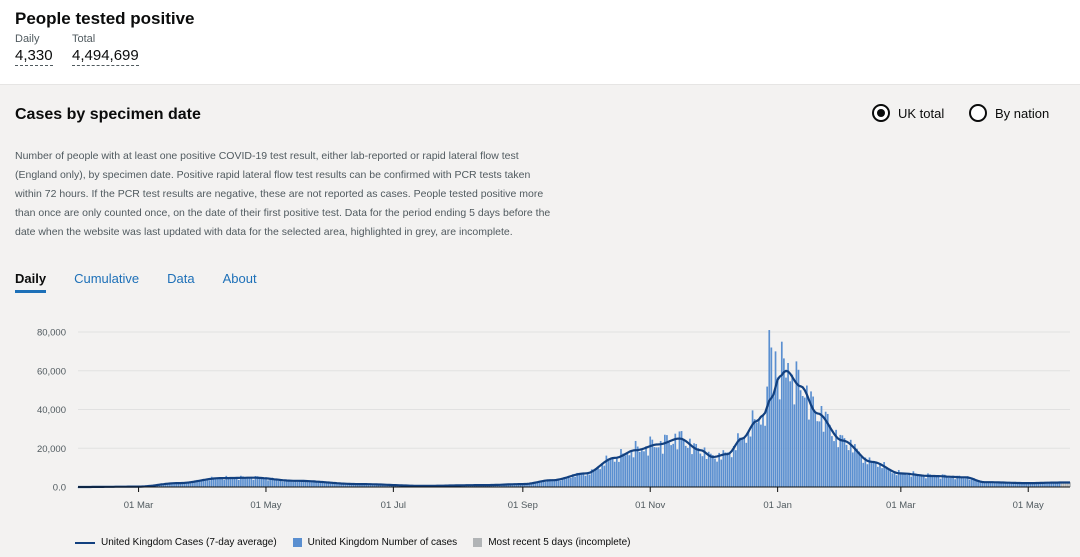  Describe the element at coordinates (908, 113) in the screenshot. I see `radio-uk-total: UK total` at that location.